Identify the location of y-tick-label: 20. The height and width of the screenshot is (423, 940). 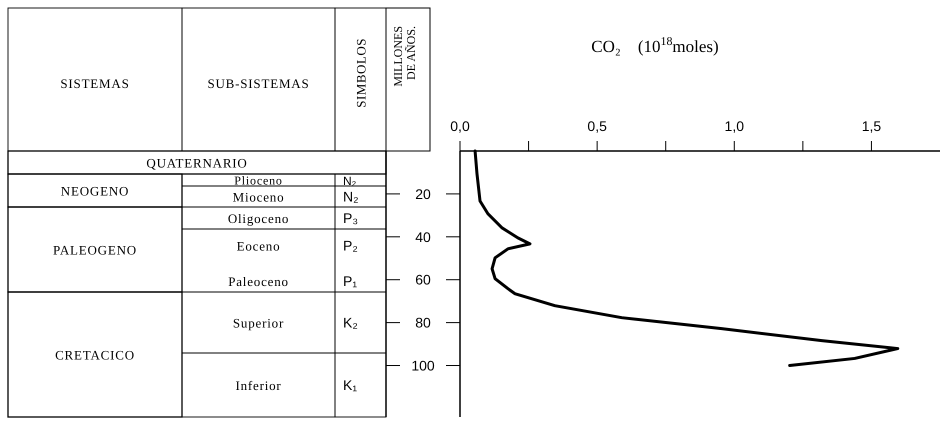
(423, 194).